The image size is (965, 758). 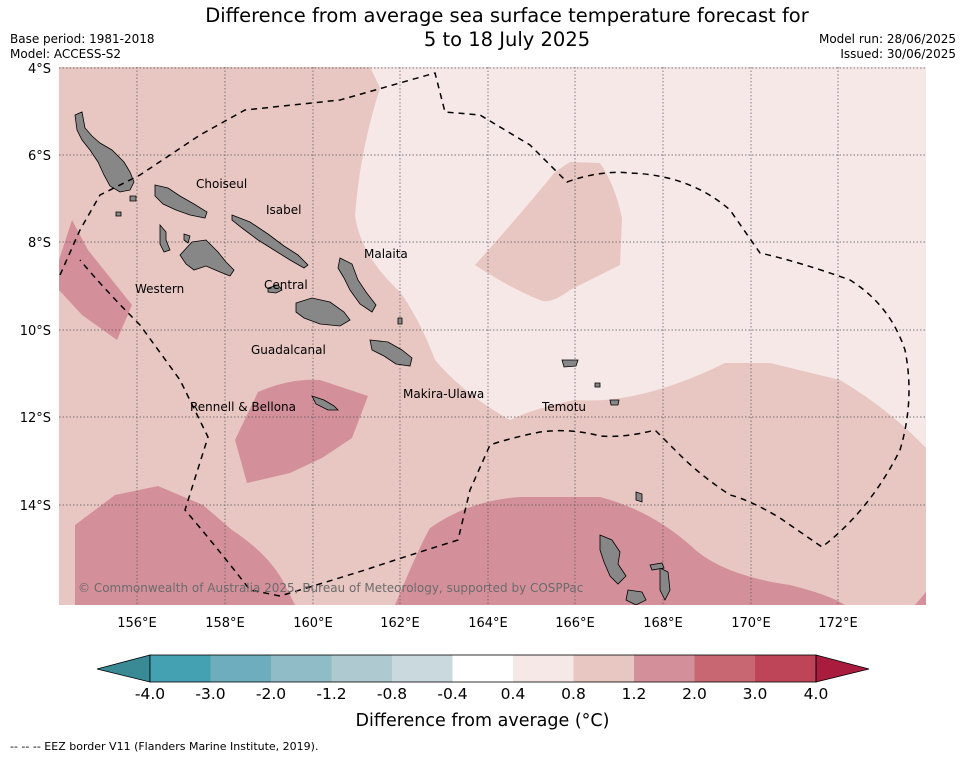 I want to click on colorbar-tick: -0.4, so click(x=452, y=694).